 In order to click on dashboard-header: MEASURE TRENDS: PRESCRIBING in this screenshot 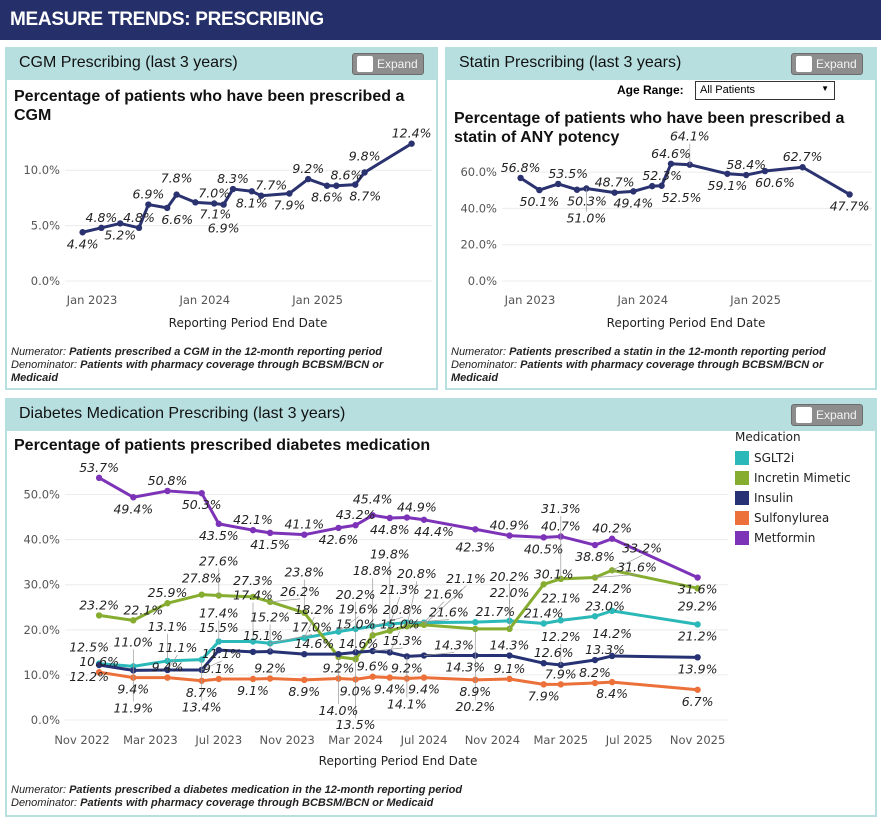, I will do `click(440, 20)`.